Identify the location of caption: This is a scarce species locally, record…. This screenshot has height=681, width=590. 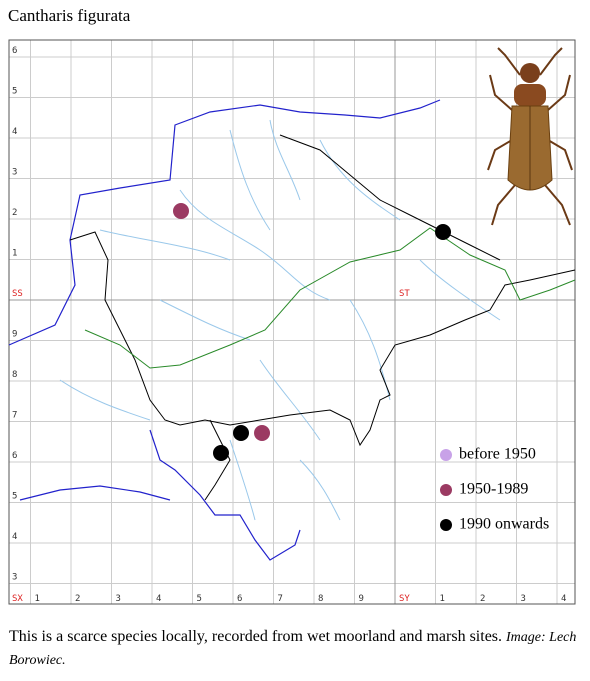
(294, 649).